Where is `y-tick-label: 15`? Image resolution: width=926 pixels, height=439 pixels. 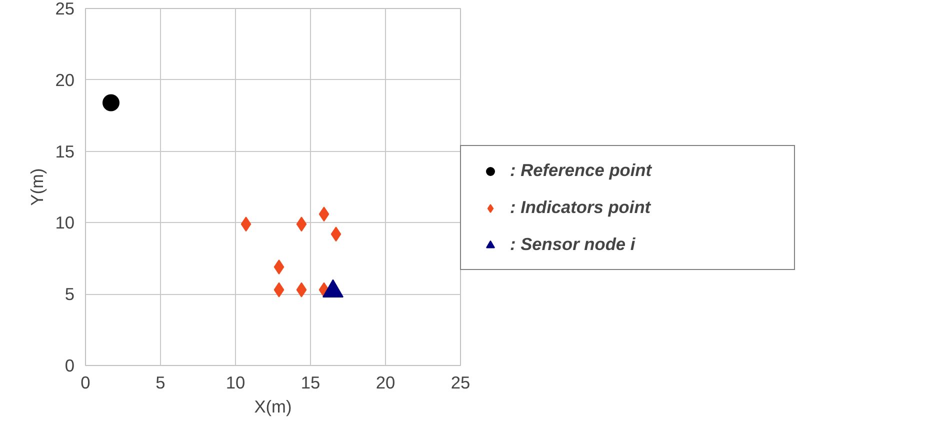
y-tick-label: 15 is located at coordinates (65, 151).